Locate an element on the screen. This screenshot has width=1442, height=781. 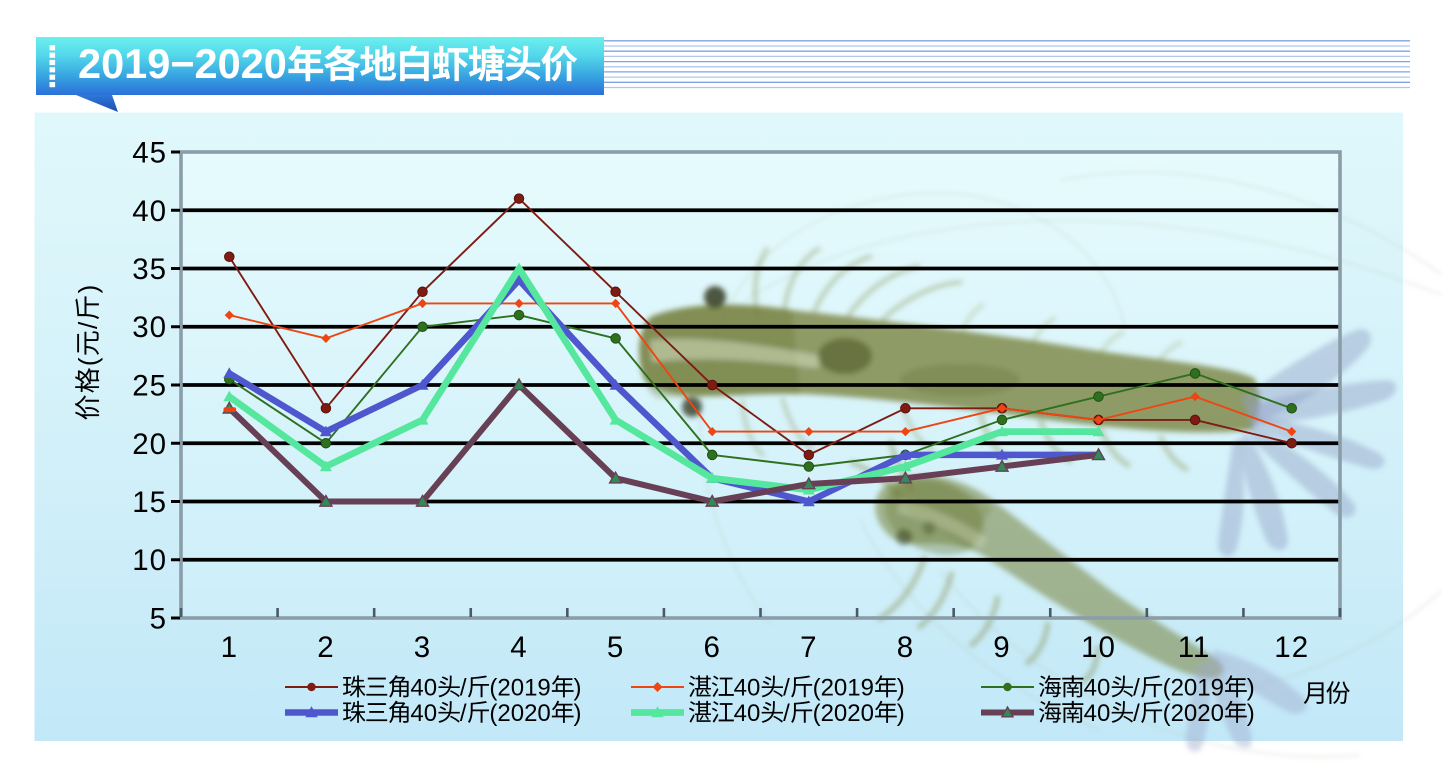
svg-text: 8 is located at coordinates (905, 647).